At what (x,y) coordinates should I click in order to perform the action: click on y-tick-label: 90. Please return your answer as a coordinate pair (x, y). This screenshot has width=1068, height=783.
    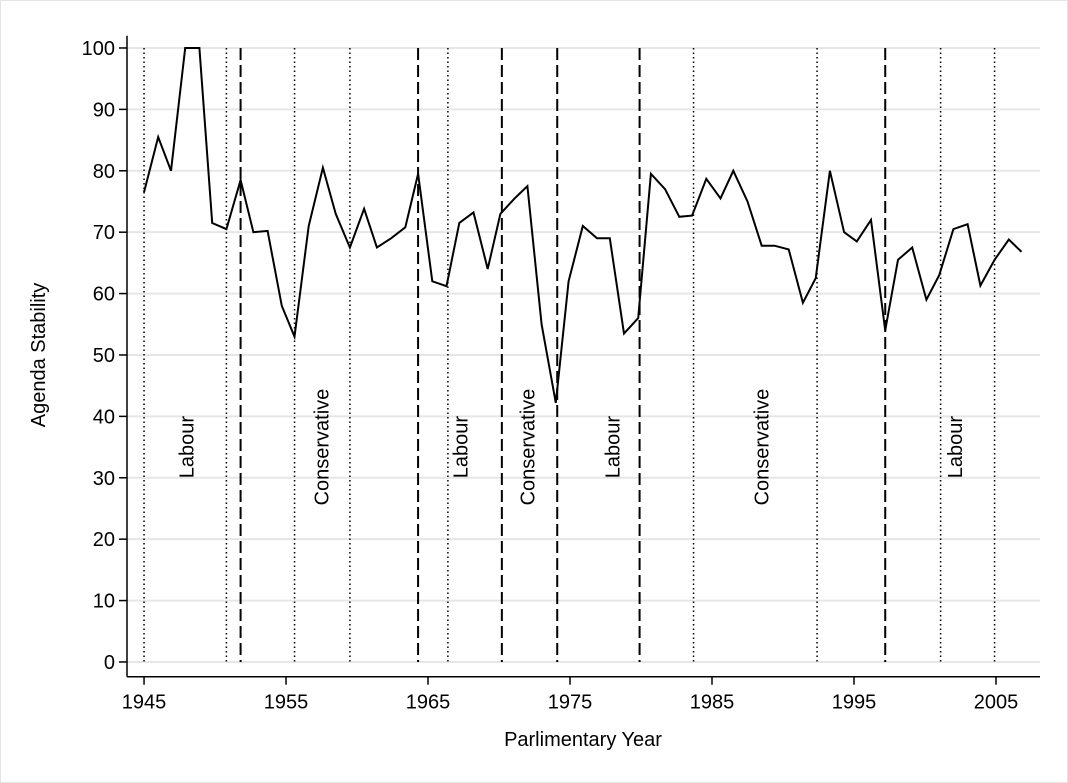
    Looking at the image, I should click on (104, 110).